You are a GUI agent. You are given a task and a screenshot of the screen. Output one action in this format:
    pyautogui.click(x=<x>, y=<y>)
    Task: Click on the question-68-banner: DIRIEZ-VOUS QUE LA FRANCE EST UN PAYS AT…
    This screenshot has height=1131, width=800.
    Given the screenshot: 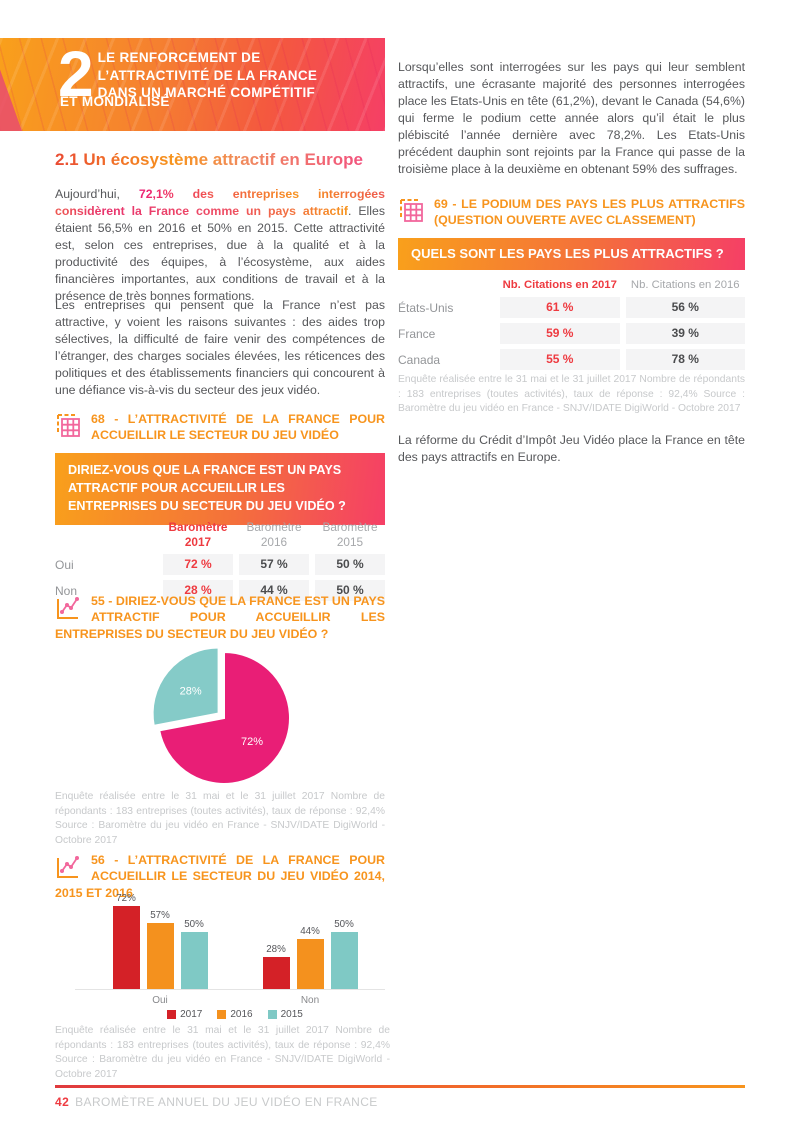 What is the action you would take?
    pyautogui.click(x=220, y=489)
    